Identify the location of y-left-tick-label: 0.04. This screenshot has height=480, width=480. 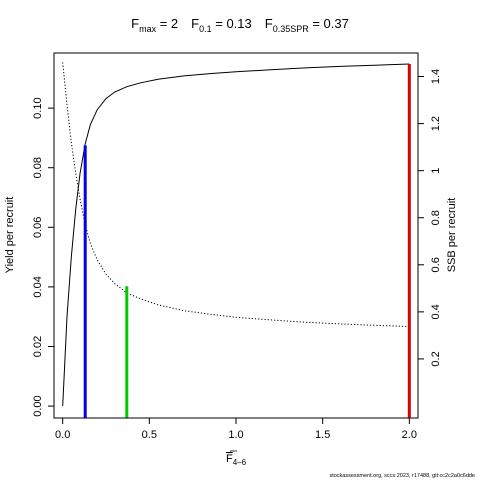
(38, 286).